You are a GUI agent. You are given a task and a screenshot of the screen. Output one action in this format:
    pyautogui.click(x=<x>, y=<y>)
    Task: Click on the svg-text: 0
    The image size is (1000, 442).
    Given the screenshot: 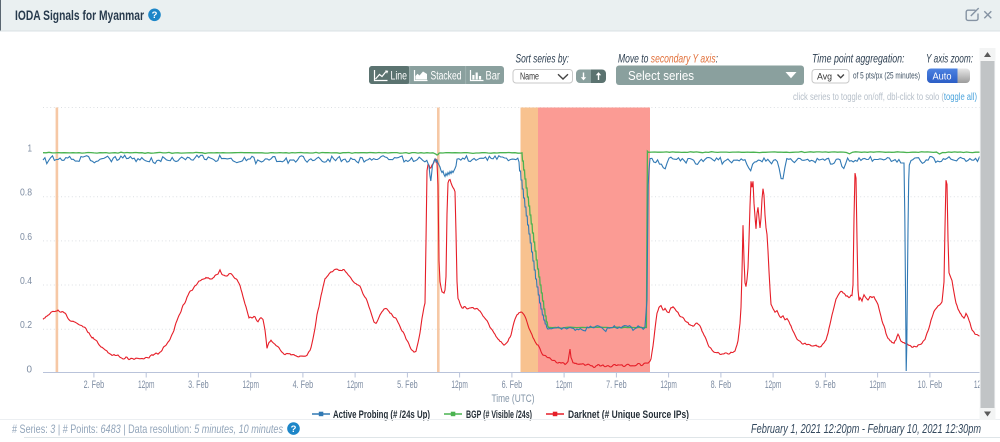 What is the action you would take?
    pyautogui.click(x=30, y=369)
    